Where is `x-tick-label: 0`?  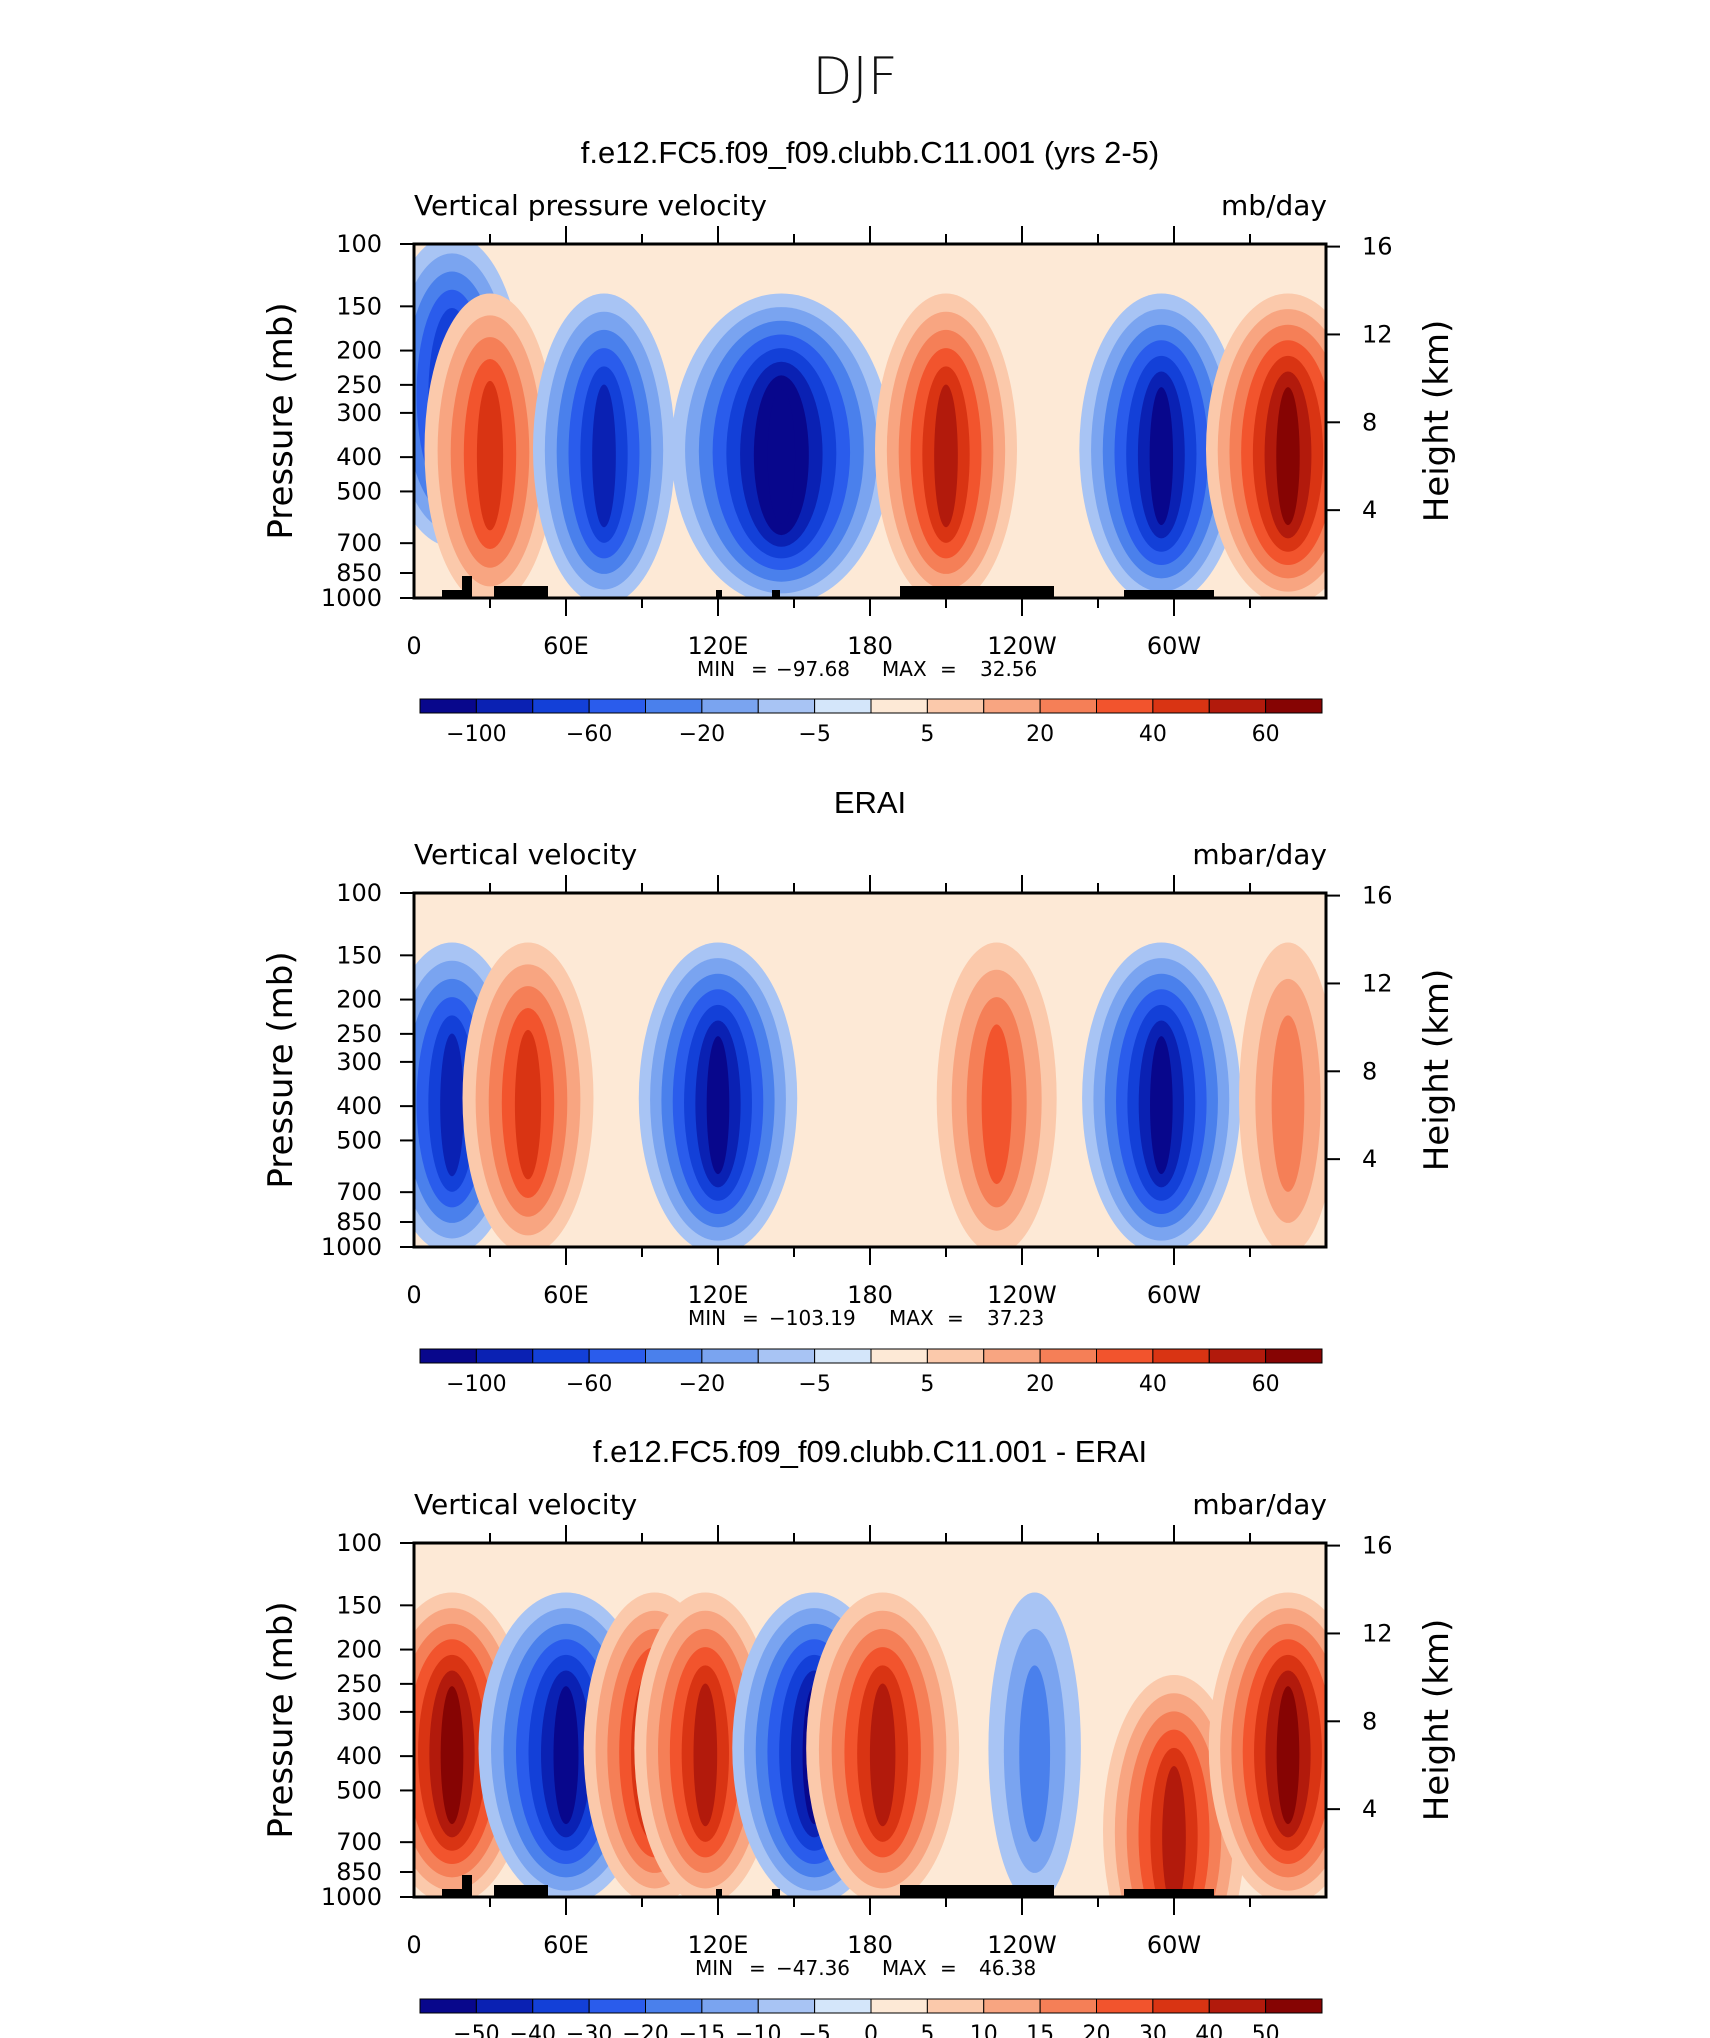
x-tick-label: 0 is located at coordinates (413, 1945).